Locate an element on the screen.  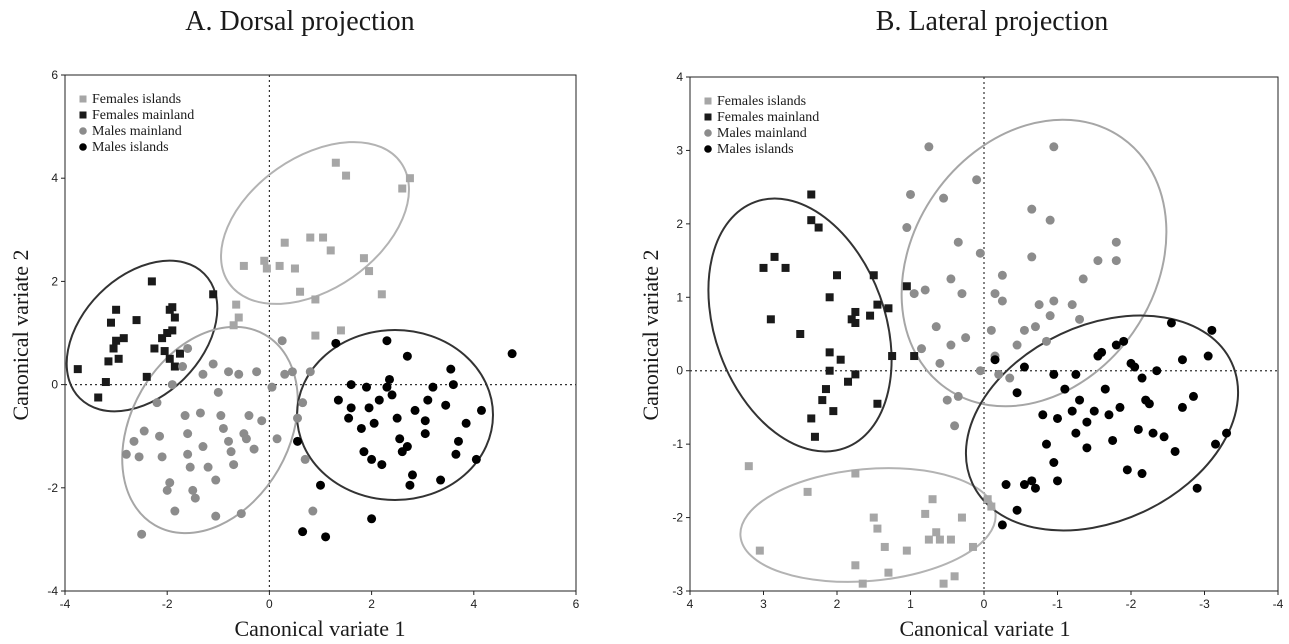
series-females-islands is located at coordinates (321, 249).